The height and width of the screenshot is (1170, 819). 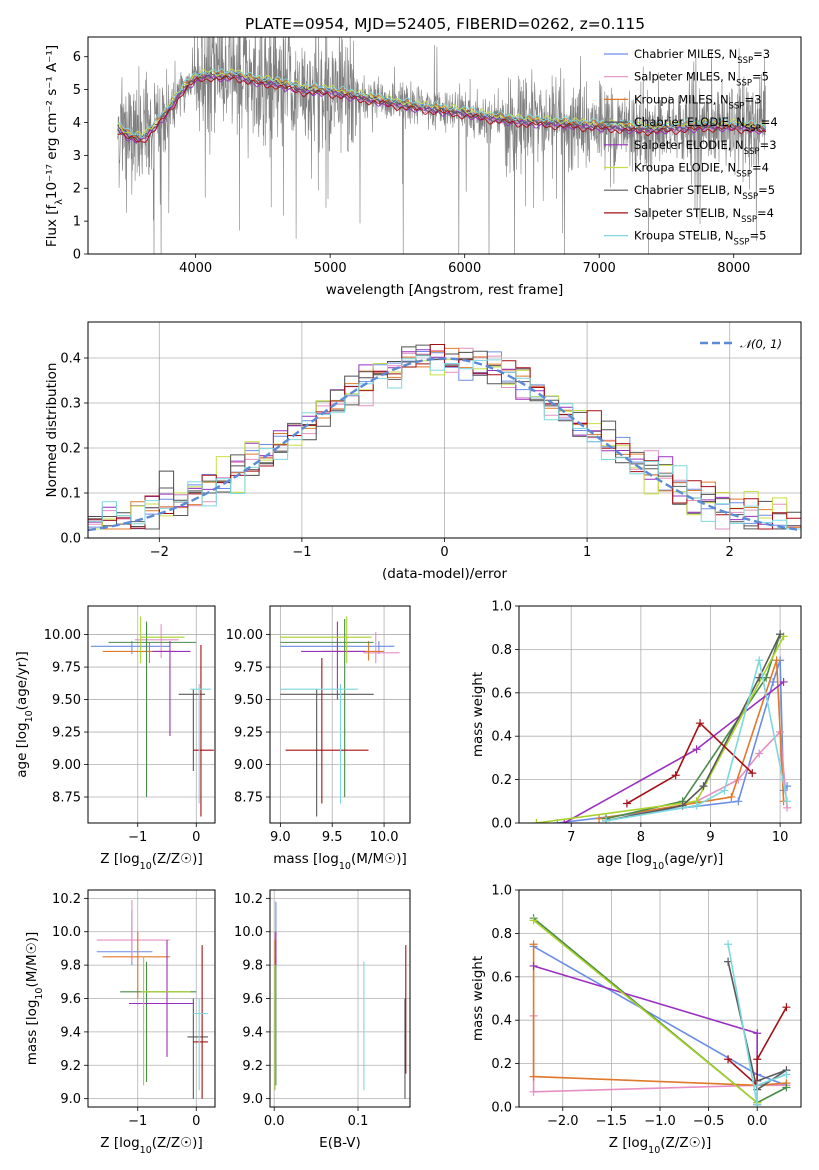 What do you see at coordinates (32, 1033) in the screenshot?
I see `y-axis-label-pre: mass [log` at bounding box center [32, 1033].